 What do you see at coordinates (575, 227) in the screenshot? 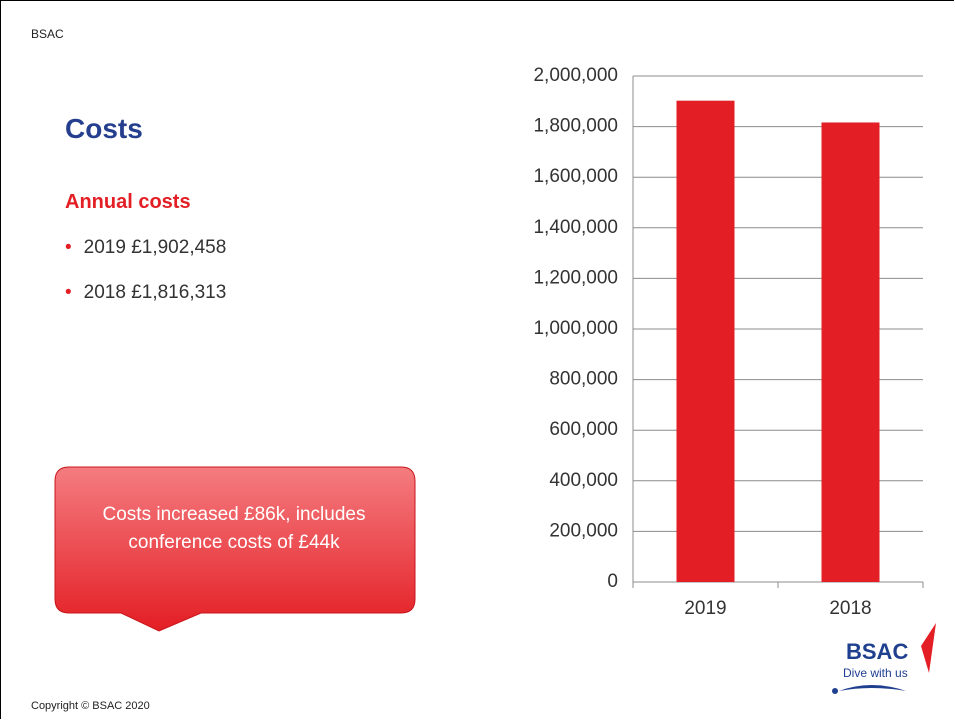
I see `y-tick-label: 1,400,000` at bounding box center [575, 227].